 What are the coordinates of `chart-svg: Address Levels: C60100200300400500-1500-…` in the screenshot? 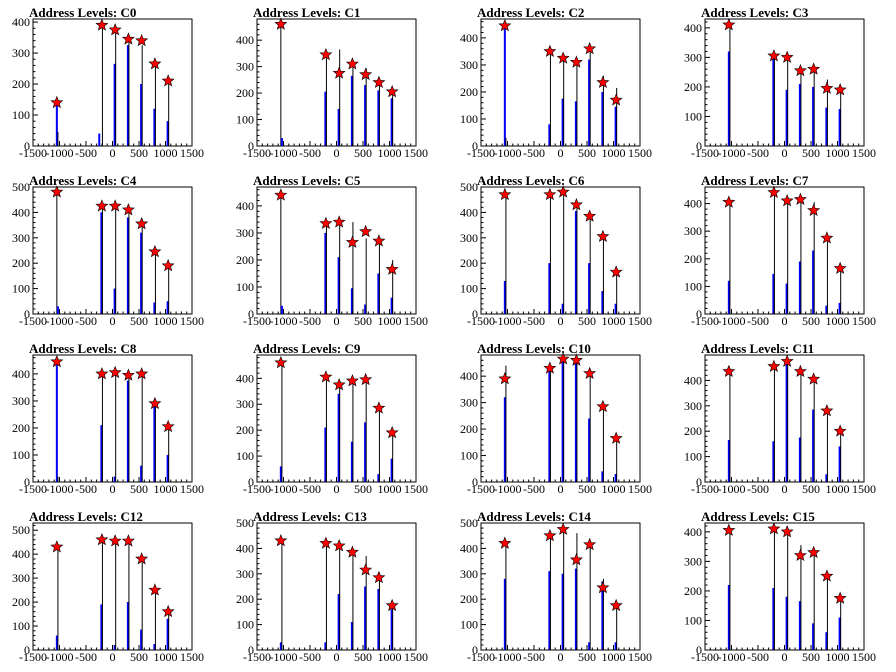 It's located at (556, 250).